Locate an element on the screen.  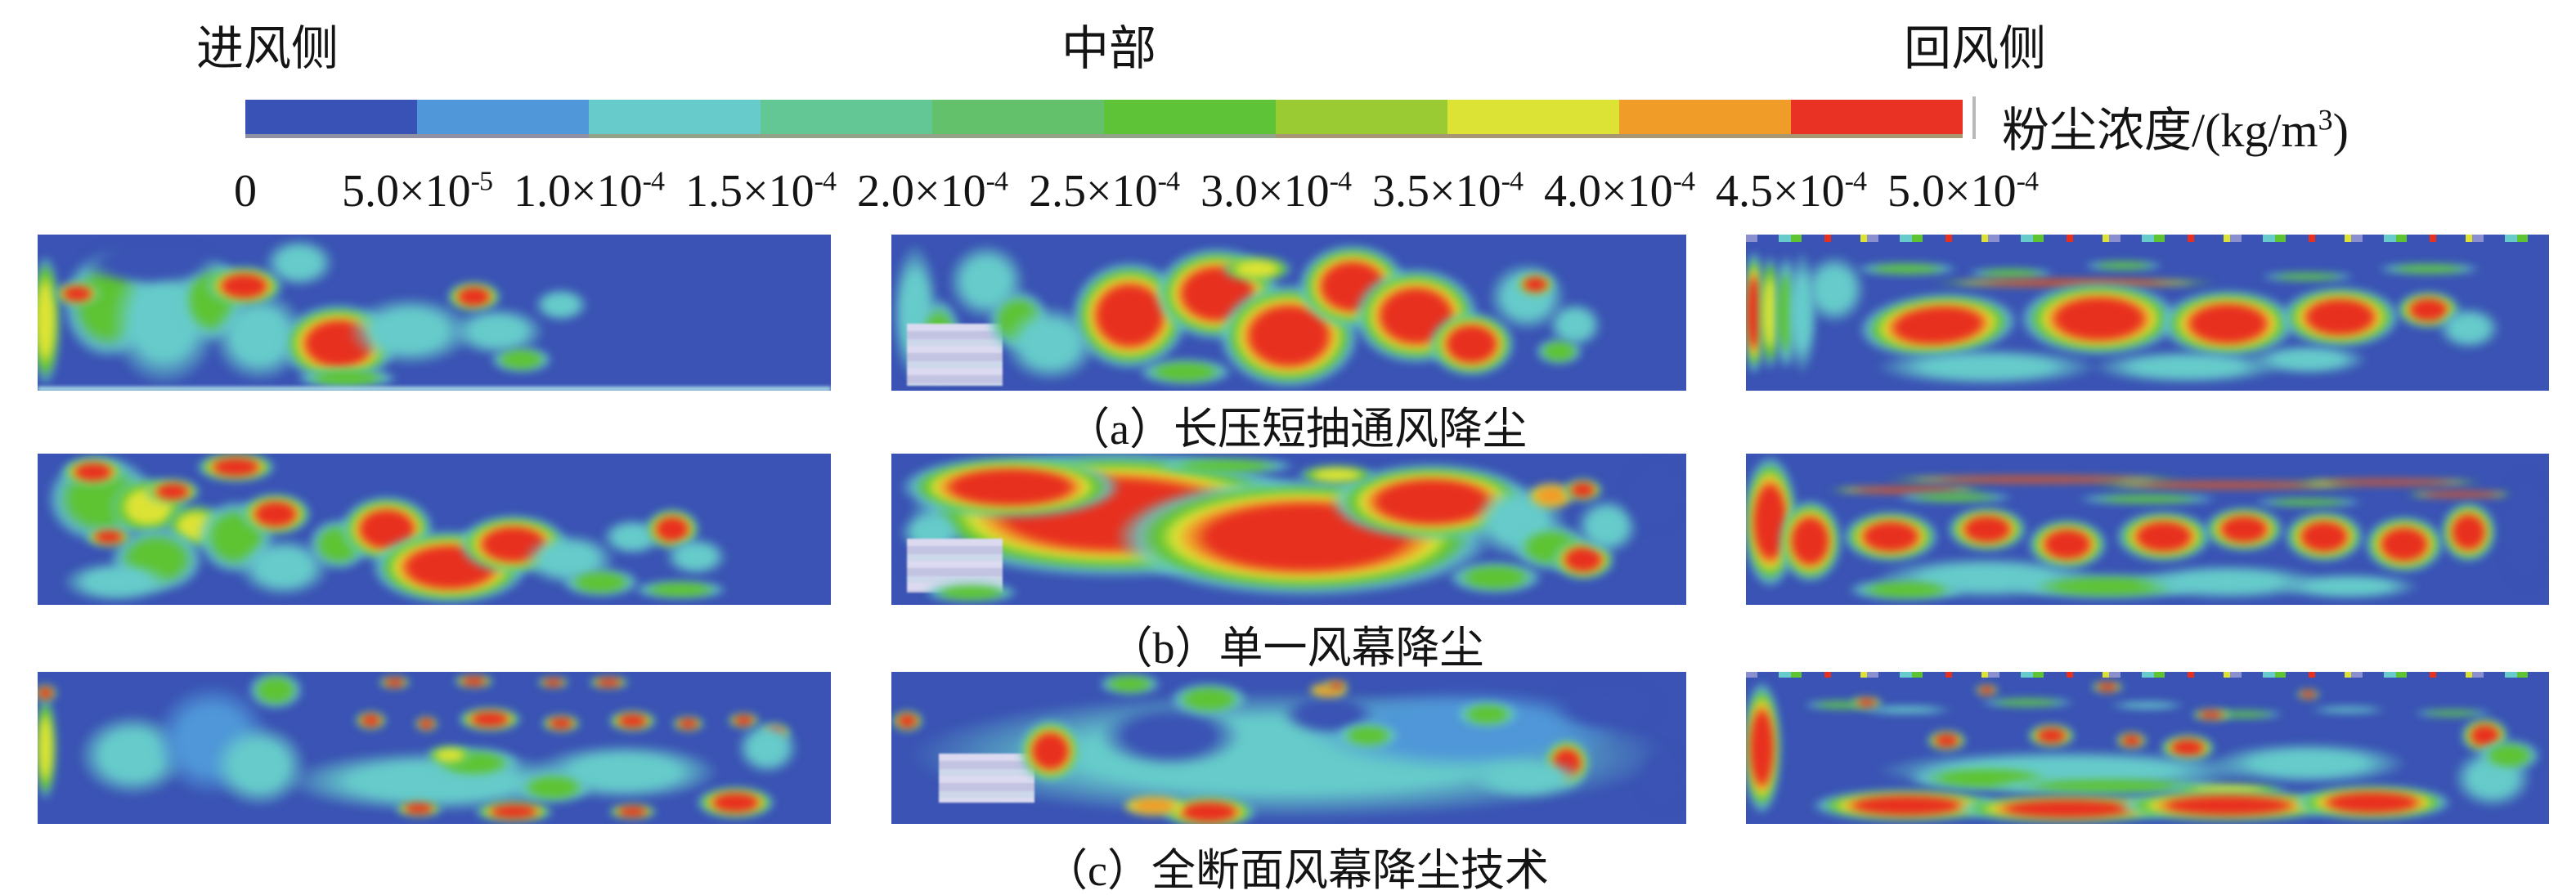
unit-label-text: 粉尘浓度/(kg/m is located at coordinates (2160, 130).